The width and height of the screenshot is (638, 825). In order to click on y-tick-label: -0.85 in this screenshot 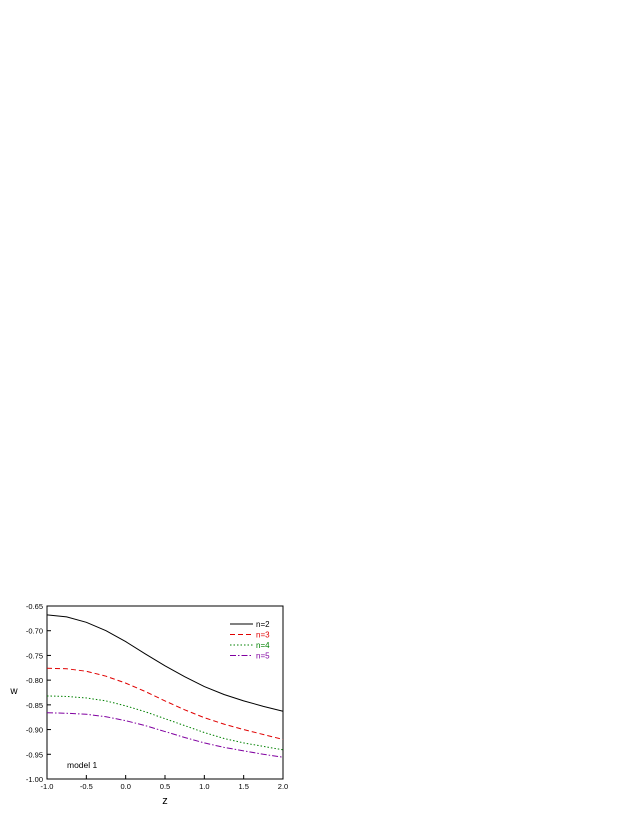, I will do `click(34, 705)`.